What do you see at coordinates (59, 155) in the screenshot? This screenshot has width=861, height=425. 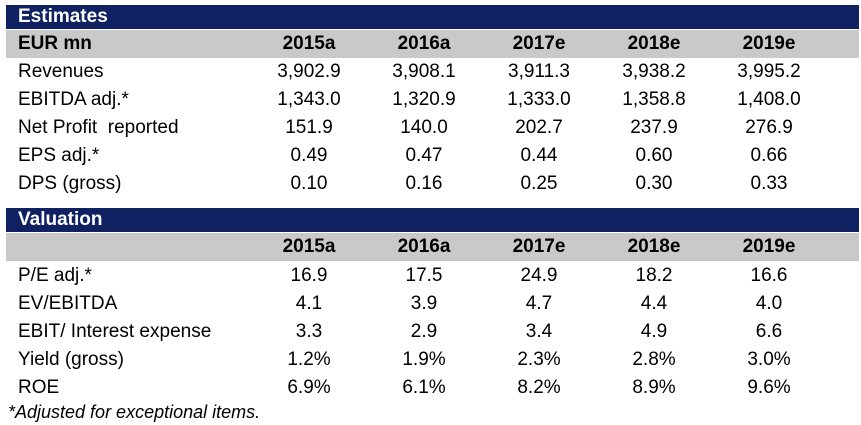 I see `row-label: EPS adj.*` at bounding box center [59, 155].